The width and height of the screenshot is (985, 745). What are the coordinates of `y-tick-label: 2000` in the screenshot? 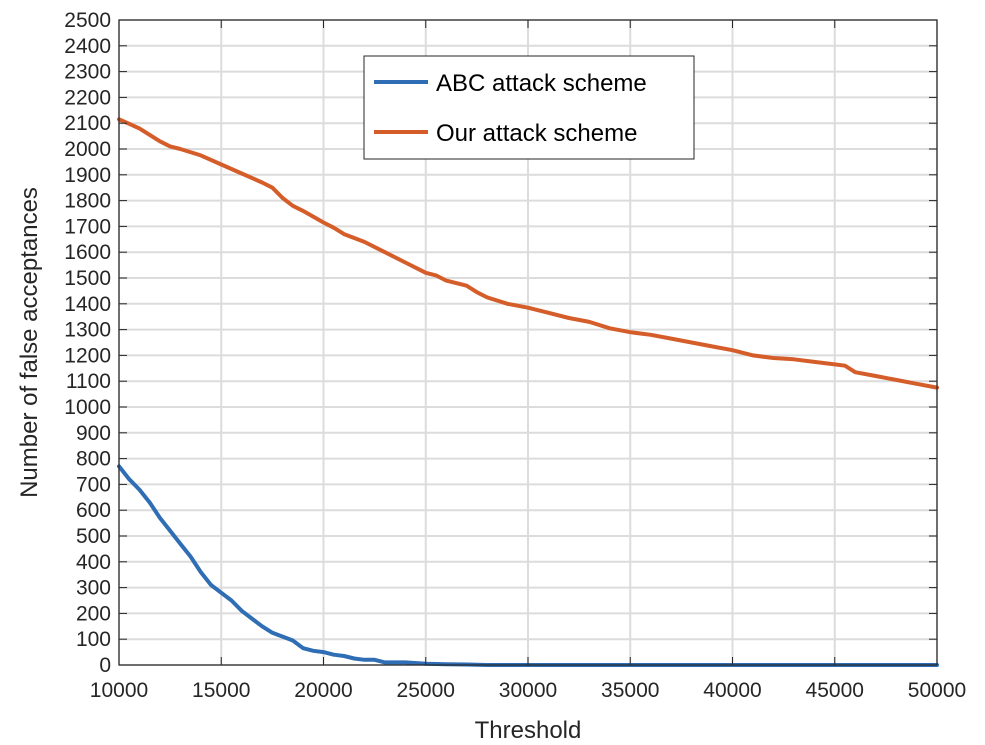 It's located at (87, 149).